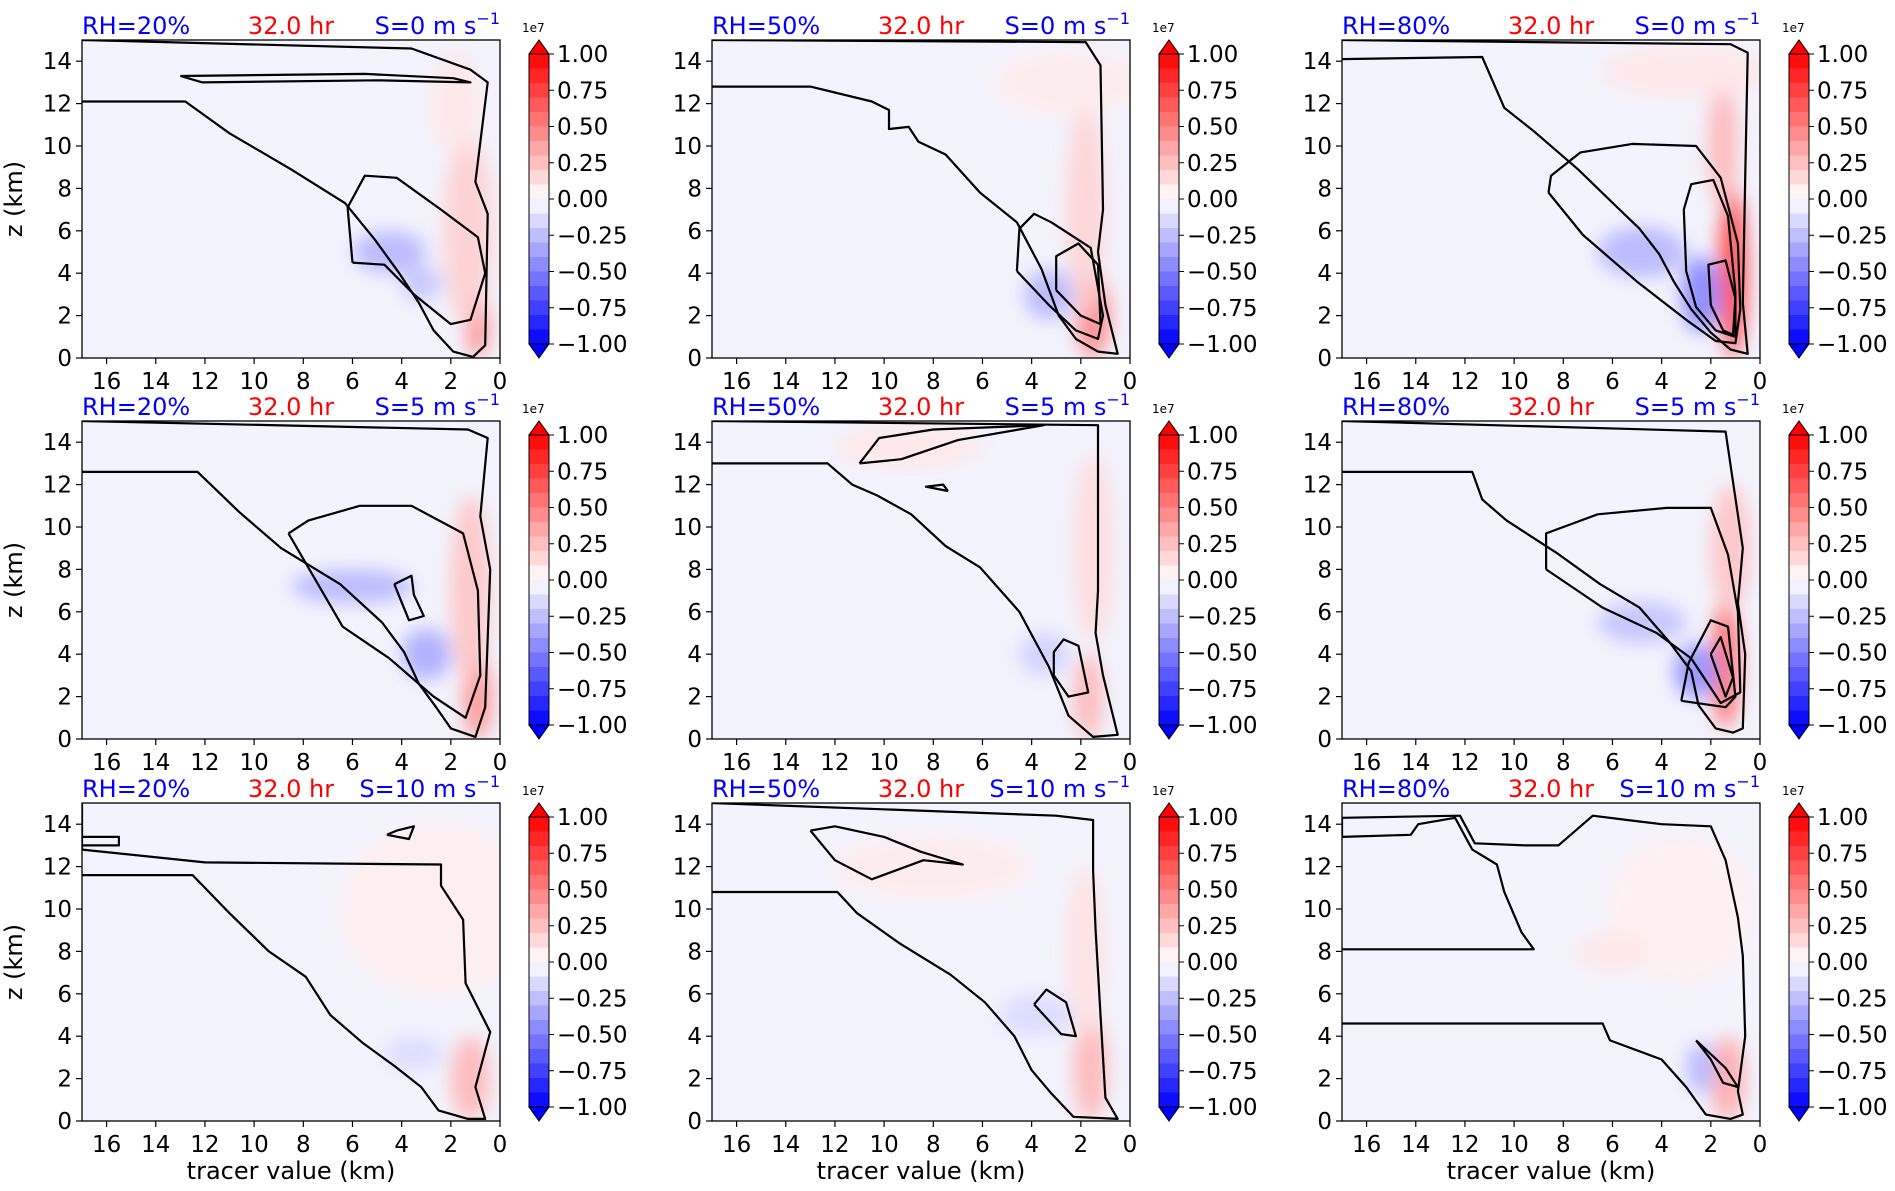 This screenshot has height=1191, width=1895. Describe the element at coordinates (582, 91) in the screenshot. I see `colorbar-tick-label: 0.75` at that location.